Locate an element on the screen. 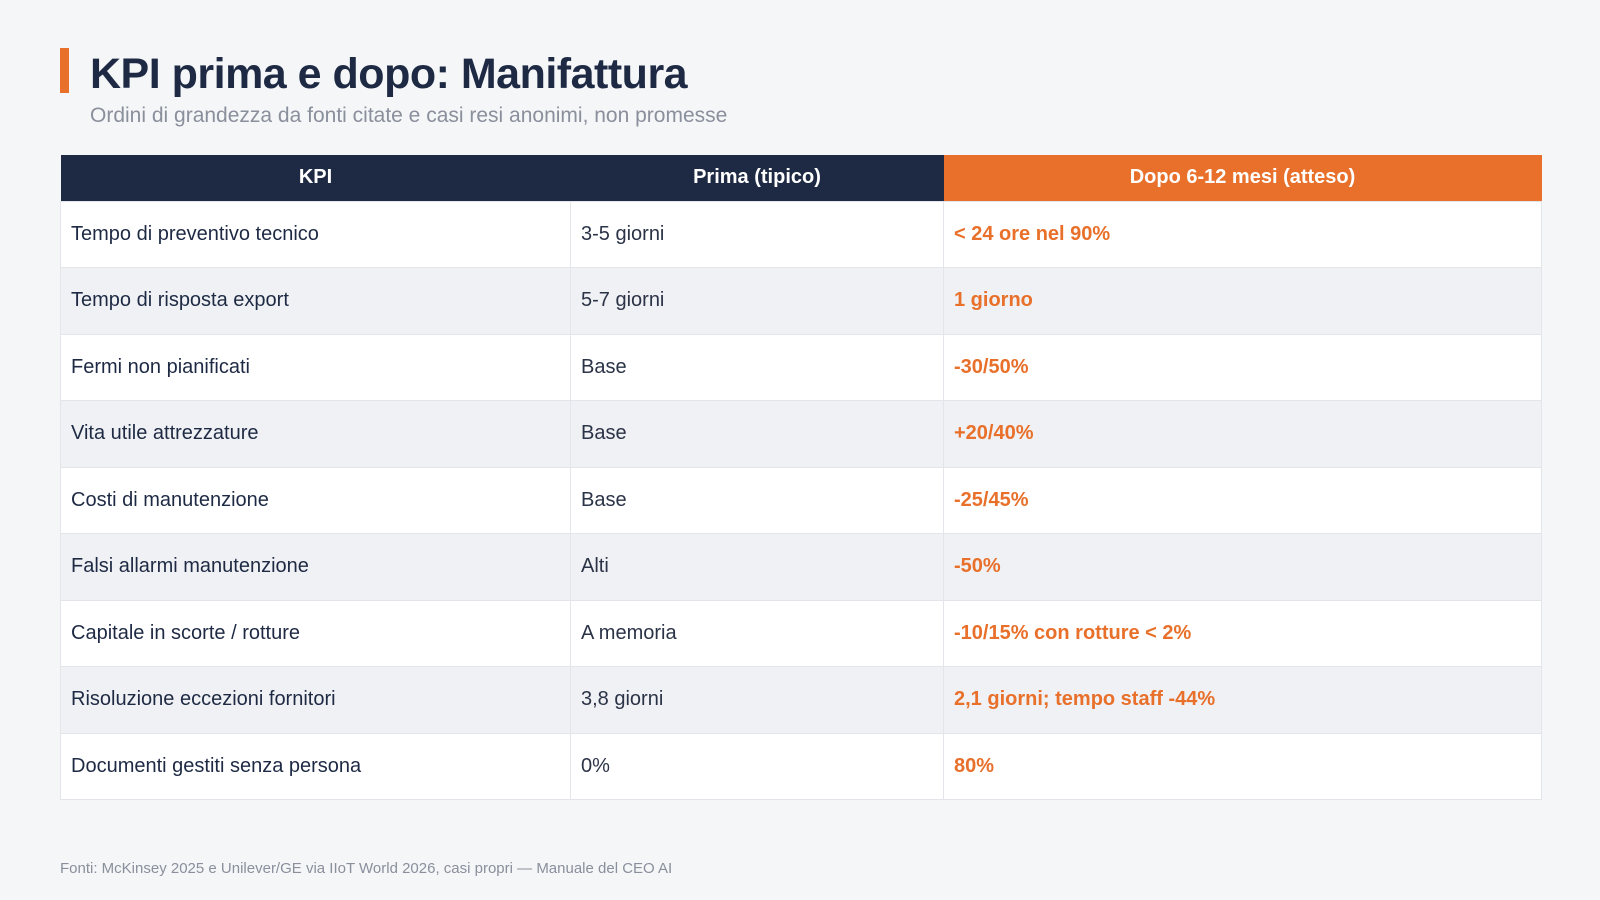 The height and width of the screenshot is (900, 1600). cell-kpi: Documenti gestiti senza persona is located at coordinates (315, 766).